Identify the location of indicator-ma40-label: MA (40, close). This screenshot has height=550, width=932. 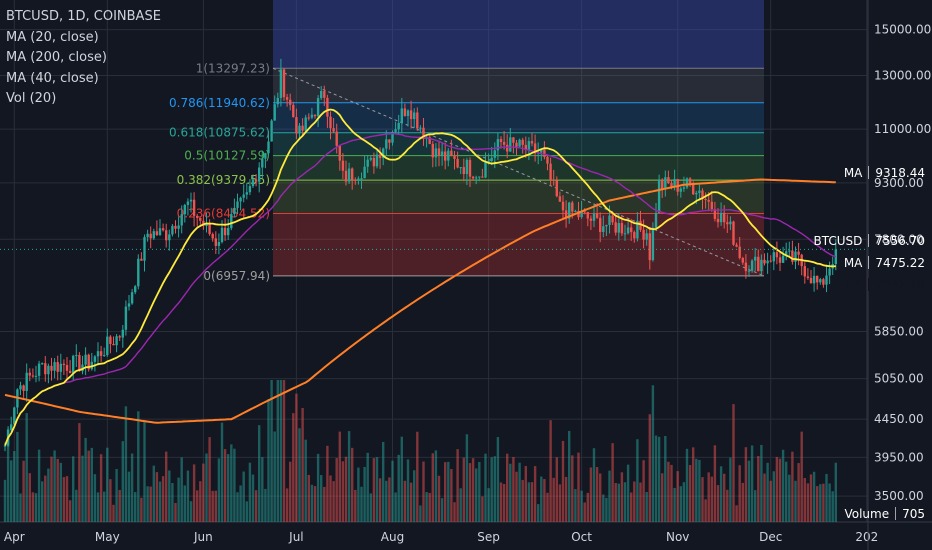
(52, 78).